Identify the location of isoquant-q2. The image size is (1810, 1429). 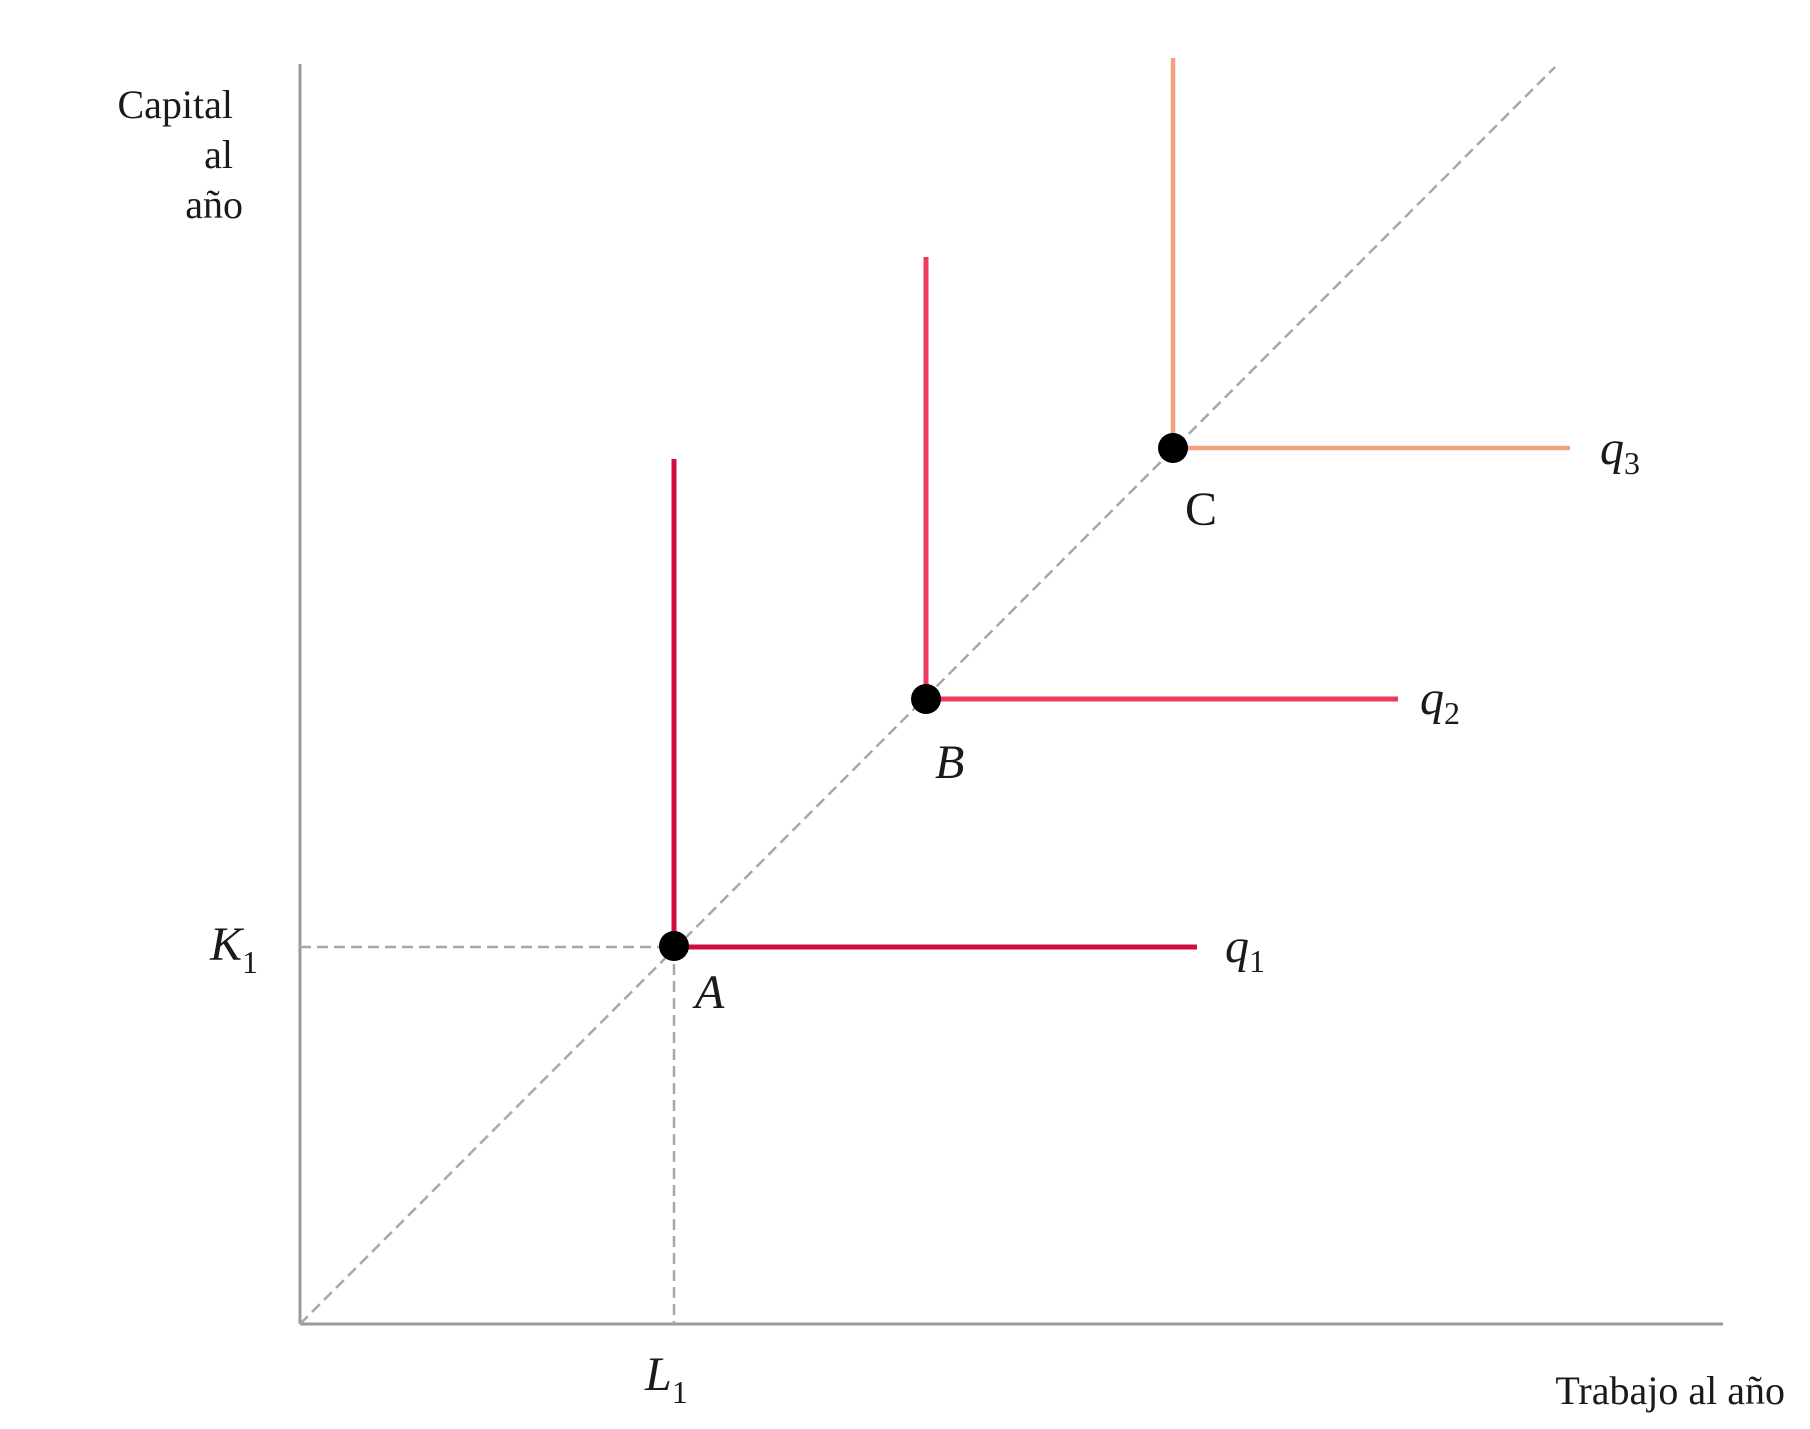
(1160, 479).